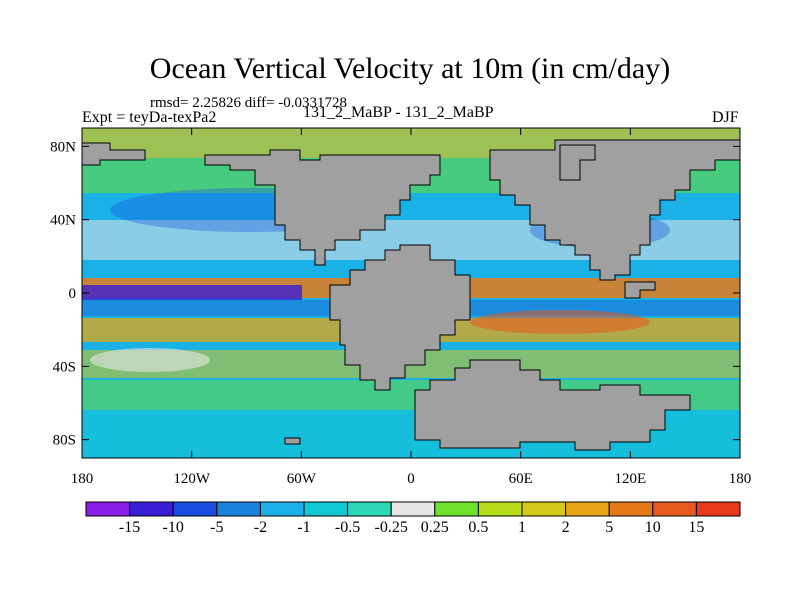 This screenshot has width=800, height=600. What do you see at coordinates (322, 207) in the screenshot?
I see `land-north-america` at bounding box center [322, 207].